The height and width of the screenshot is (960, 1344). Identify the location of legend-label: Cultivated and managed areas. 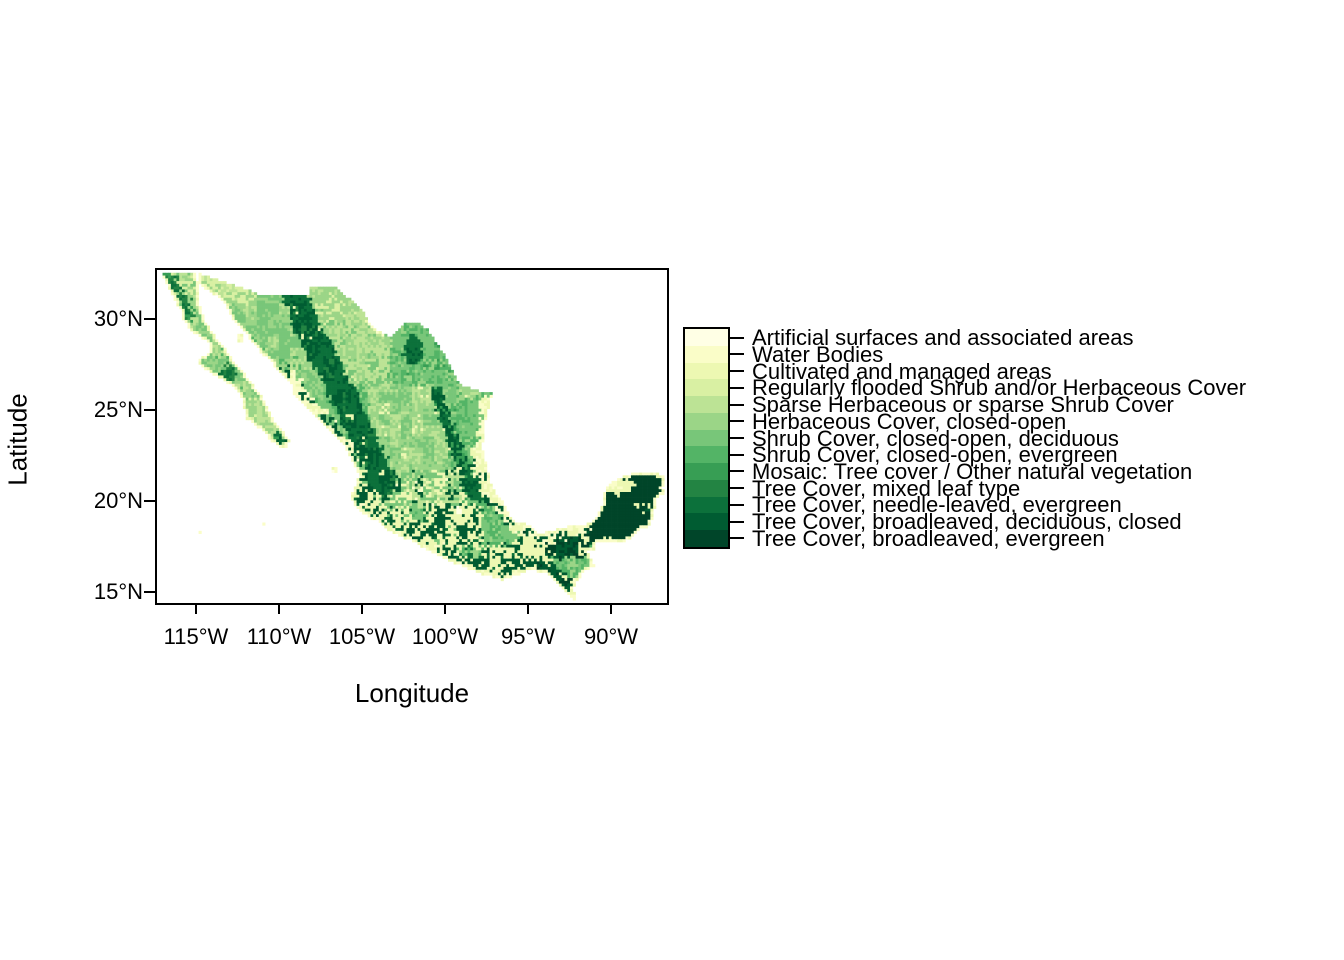
(902, 371).